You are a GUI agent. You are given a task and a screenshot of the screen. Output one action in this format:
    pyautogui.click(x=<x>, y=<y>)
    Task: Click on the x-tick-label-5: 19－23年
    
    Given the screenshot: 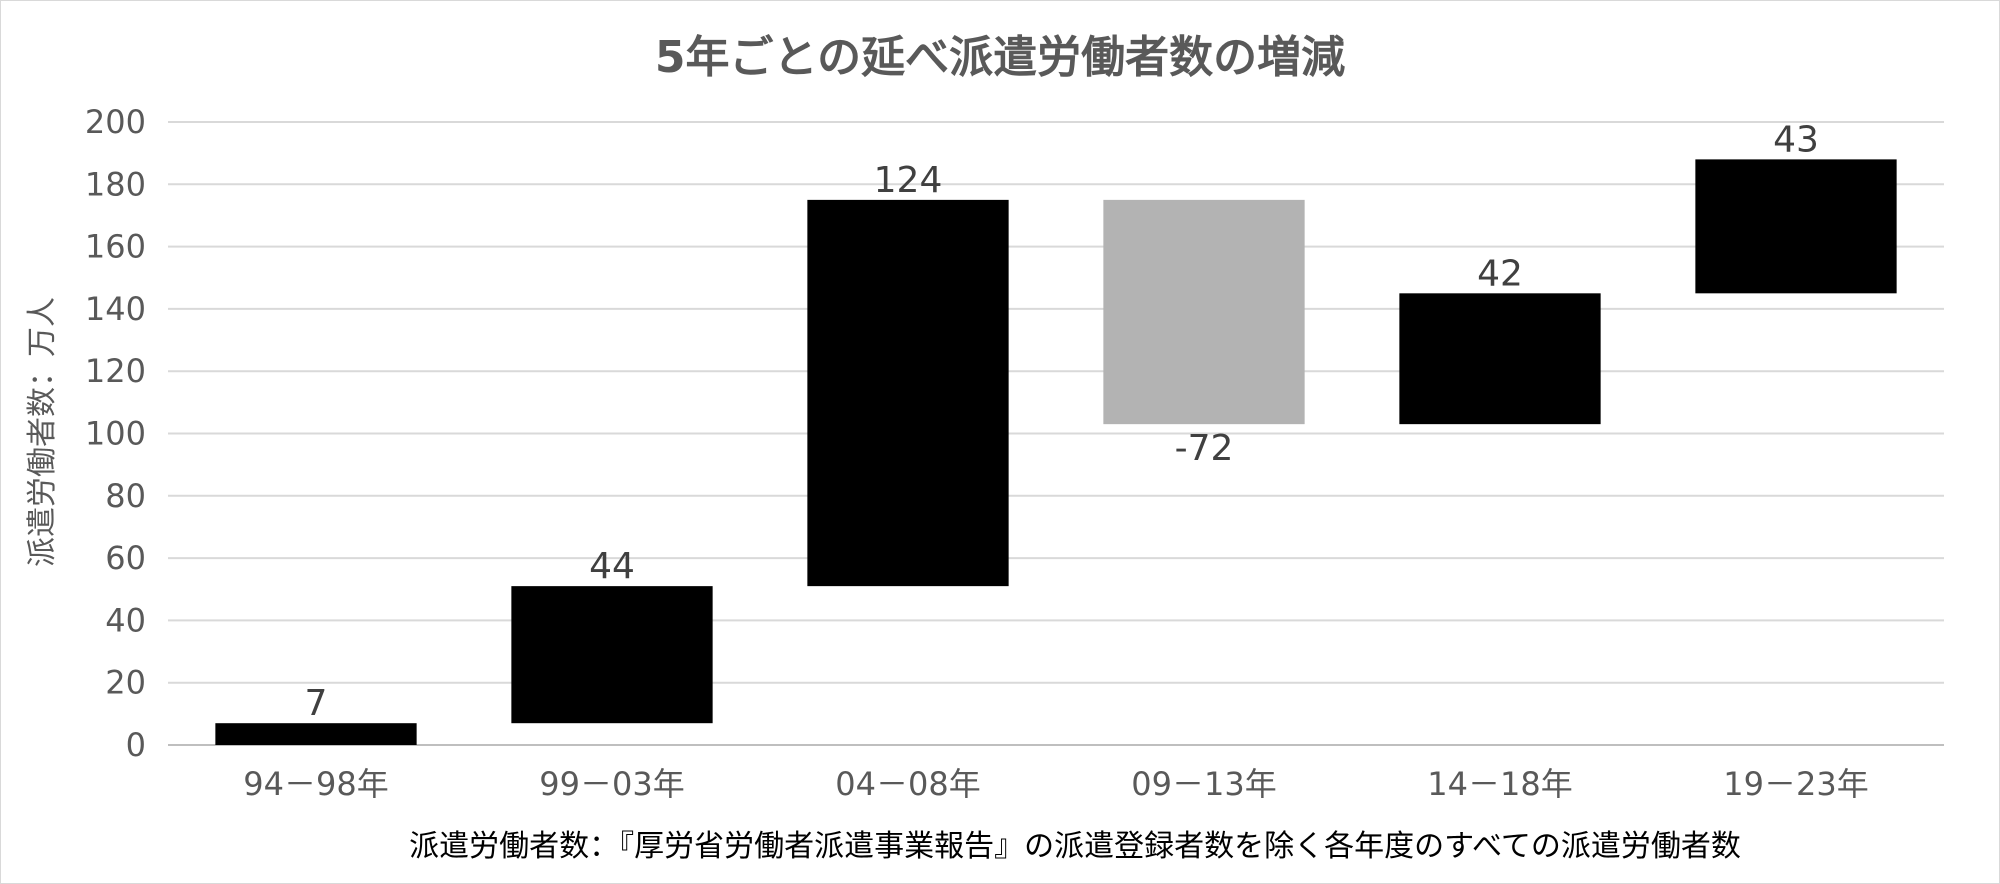 What is the action you would take?
    pyautogui.click(x=1795, y=784)
    